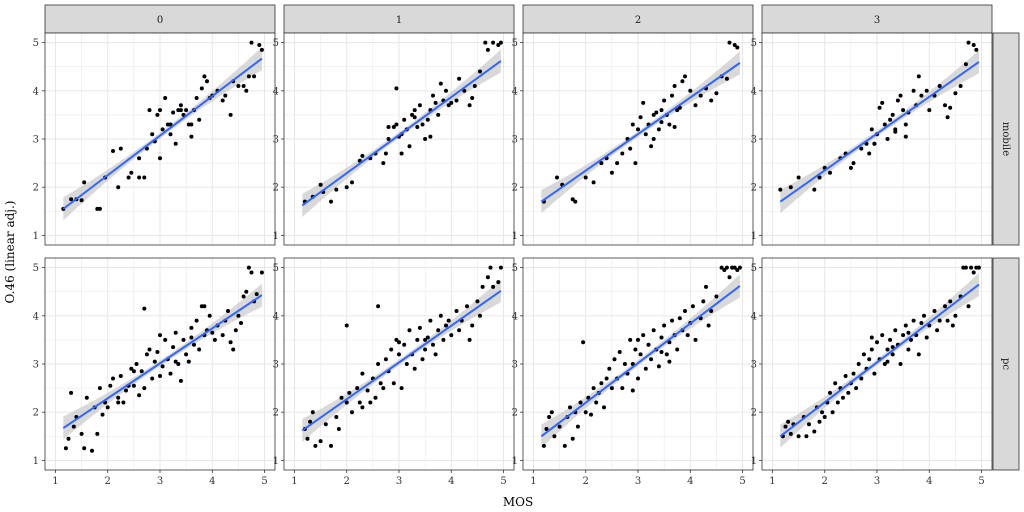 The height and width of the screenshot is (512, 1024). I want to click on x-tick-label: 4, so click(212, 481).